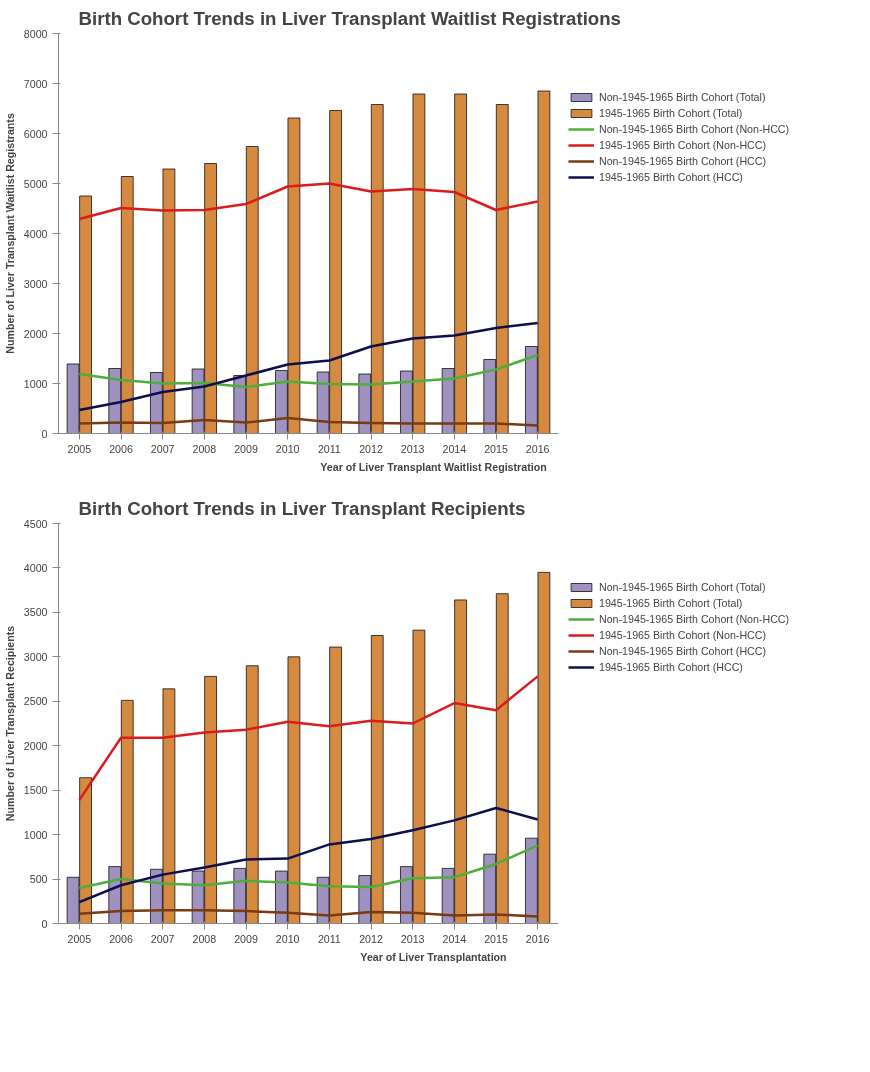  I want to click on y-tick-label: 3500, so click(35, 612).